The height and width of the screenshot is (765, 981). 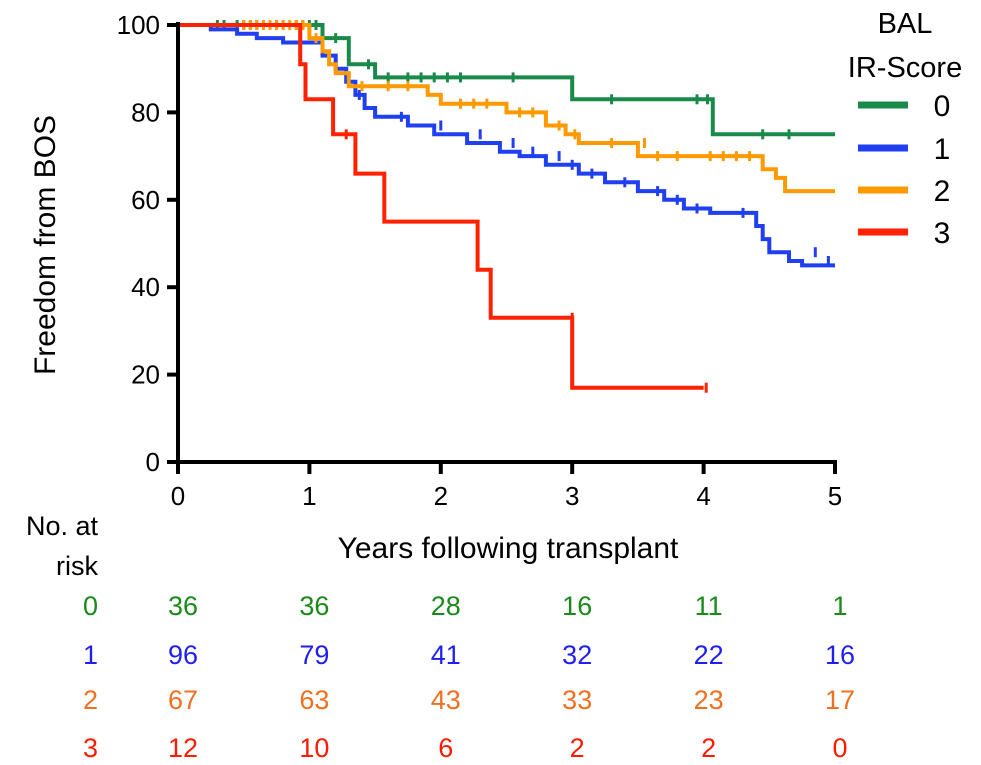 What do you see at coordinates (446, 700) in the screenshot?
I see `risk-count: 43` at bounding box center [446, 700].